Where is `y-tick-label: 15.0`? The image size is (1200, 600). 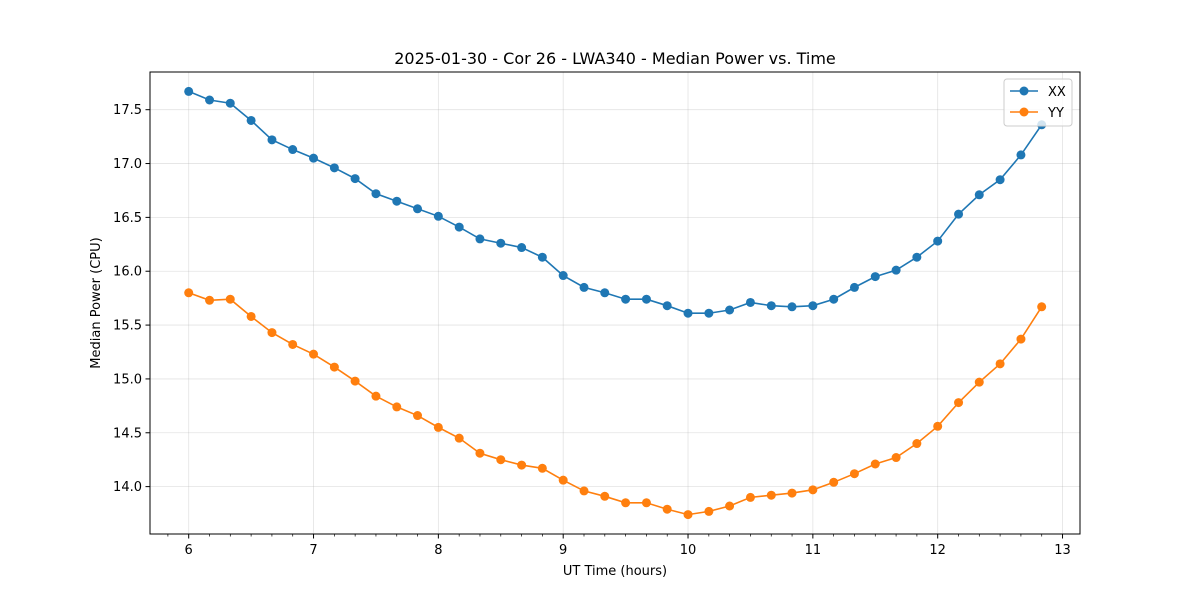 y-tick-label: 15.0 is located at coordinates (127, 379).